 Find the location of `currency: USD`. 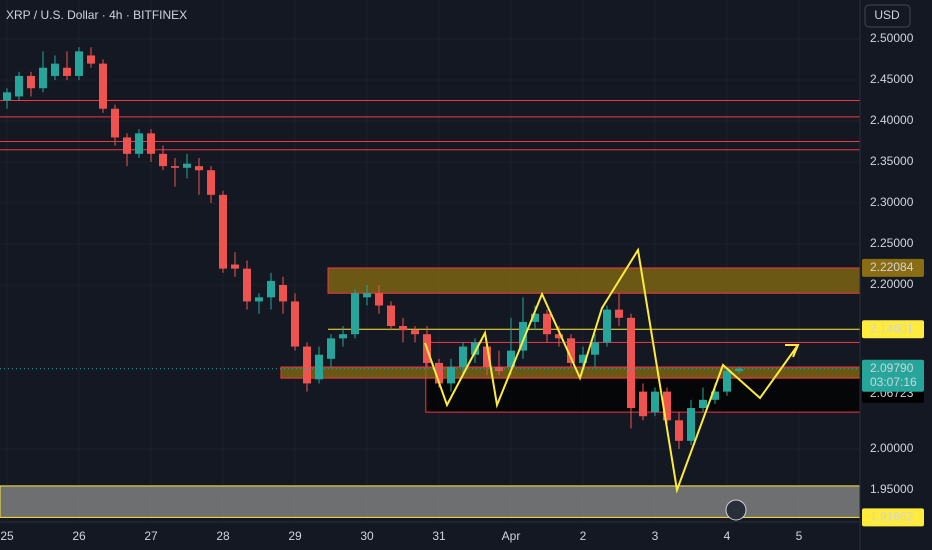

currency: USD is located at coordinates (887, 15).